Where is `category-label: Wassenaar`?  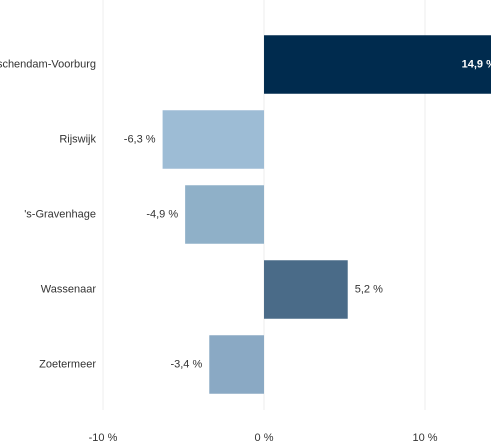
category-label: Wassenaar is located at coordinates (69, 289).